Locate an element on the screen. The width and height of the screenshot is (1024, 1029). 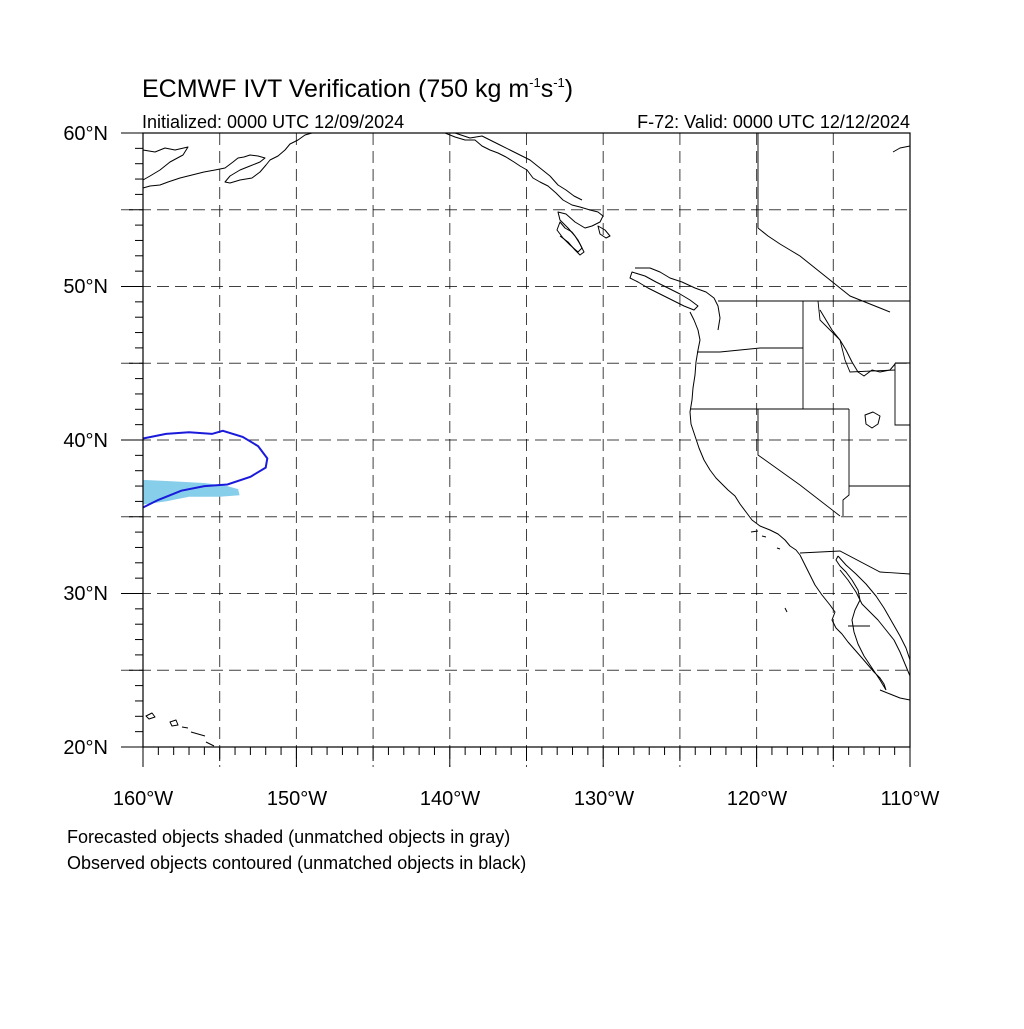
us-west-coast is located at coordinates (745, 433).